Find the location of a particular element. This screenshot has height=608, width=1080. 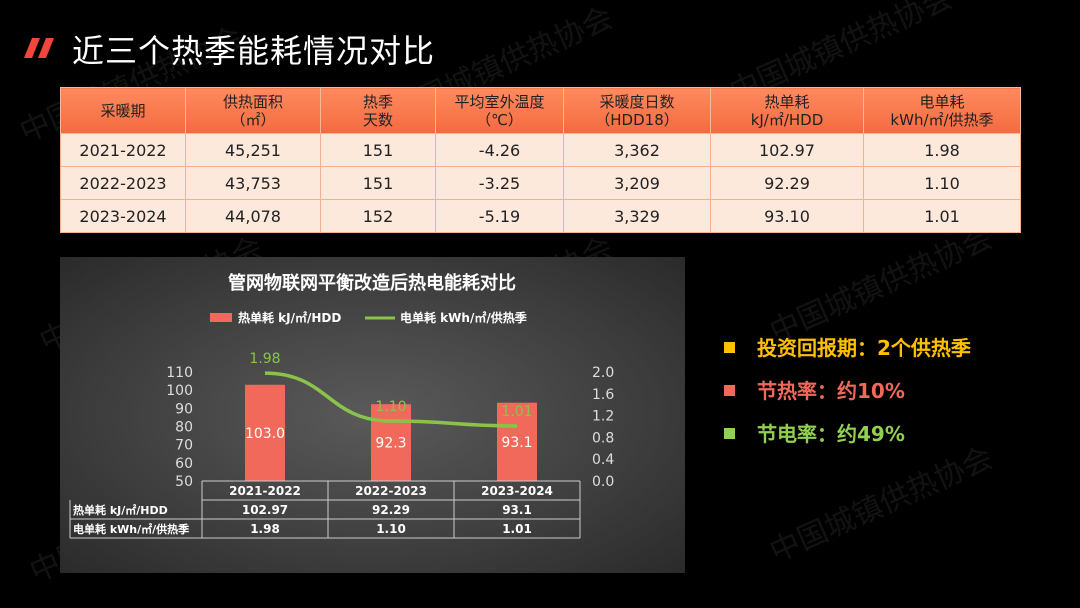

bullet-text: 投资回报期：2个供热季 is located at coordinates (864, 348).